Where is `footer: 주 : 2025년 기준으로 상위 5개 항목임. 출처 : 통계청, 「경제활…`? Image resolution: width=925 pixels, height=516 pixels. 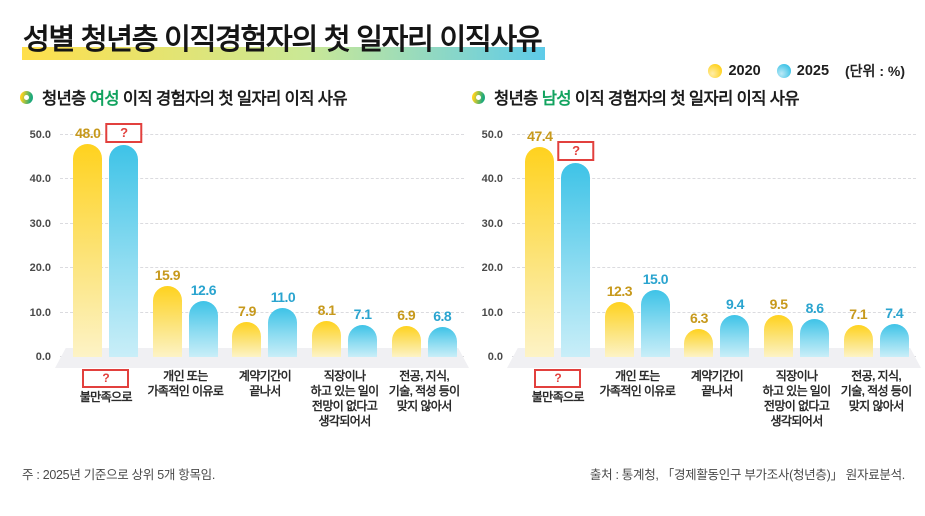
footer: 주 : 2025년 기준으로 상위 5개 항목임. 출처 : 통계청, 「경제활… is located at coordinates (463, 473).